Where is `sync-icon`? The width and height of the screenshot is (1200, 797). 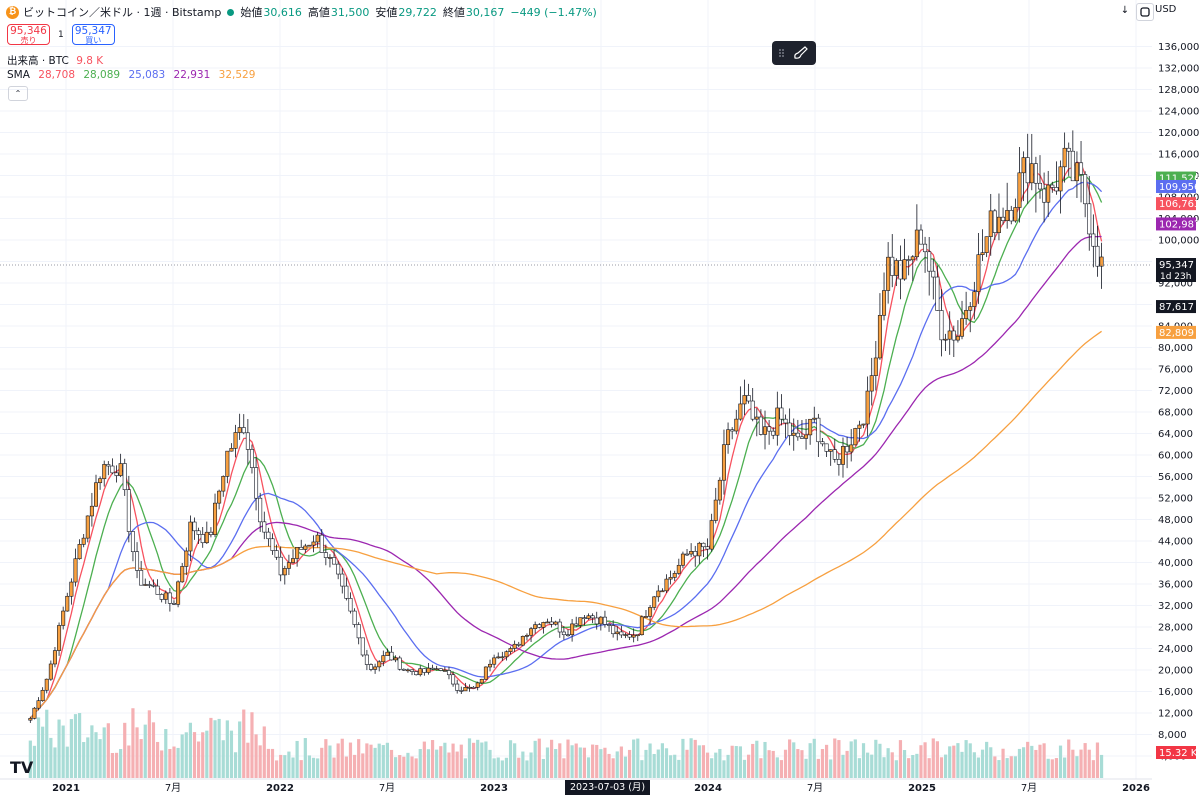
sync-icon is located at coordinates (1145, 12).